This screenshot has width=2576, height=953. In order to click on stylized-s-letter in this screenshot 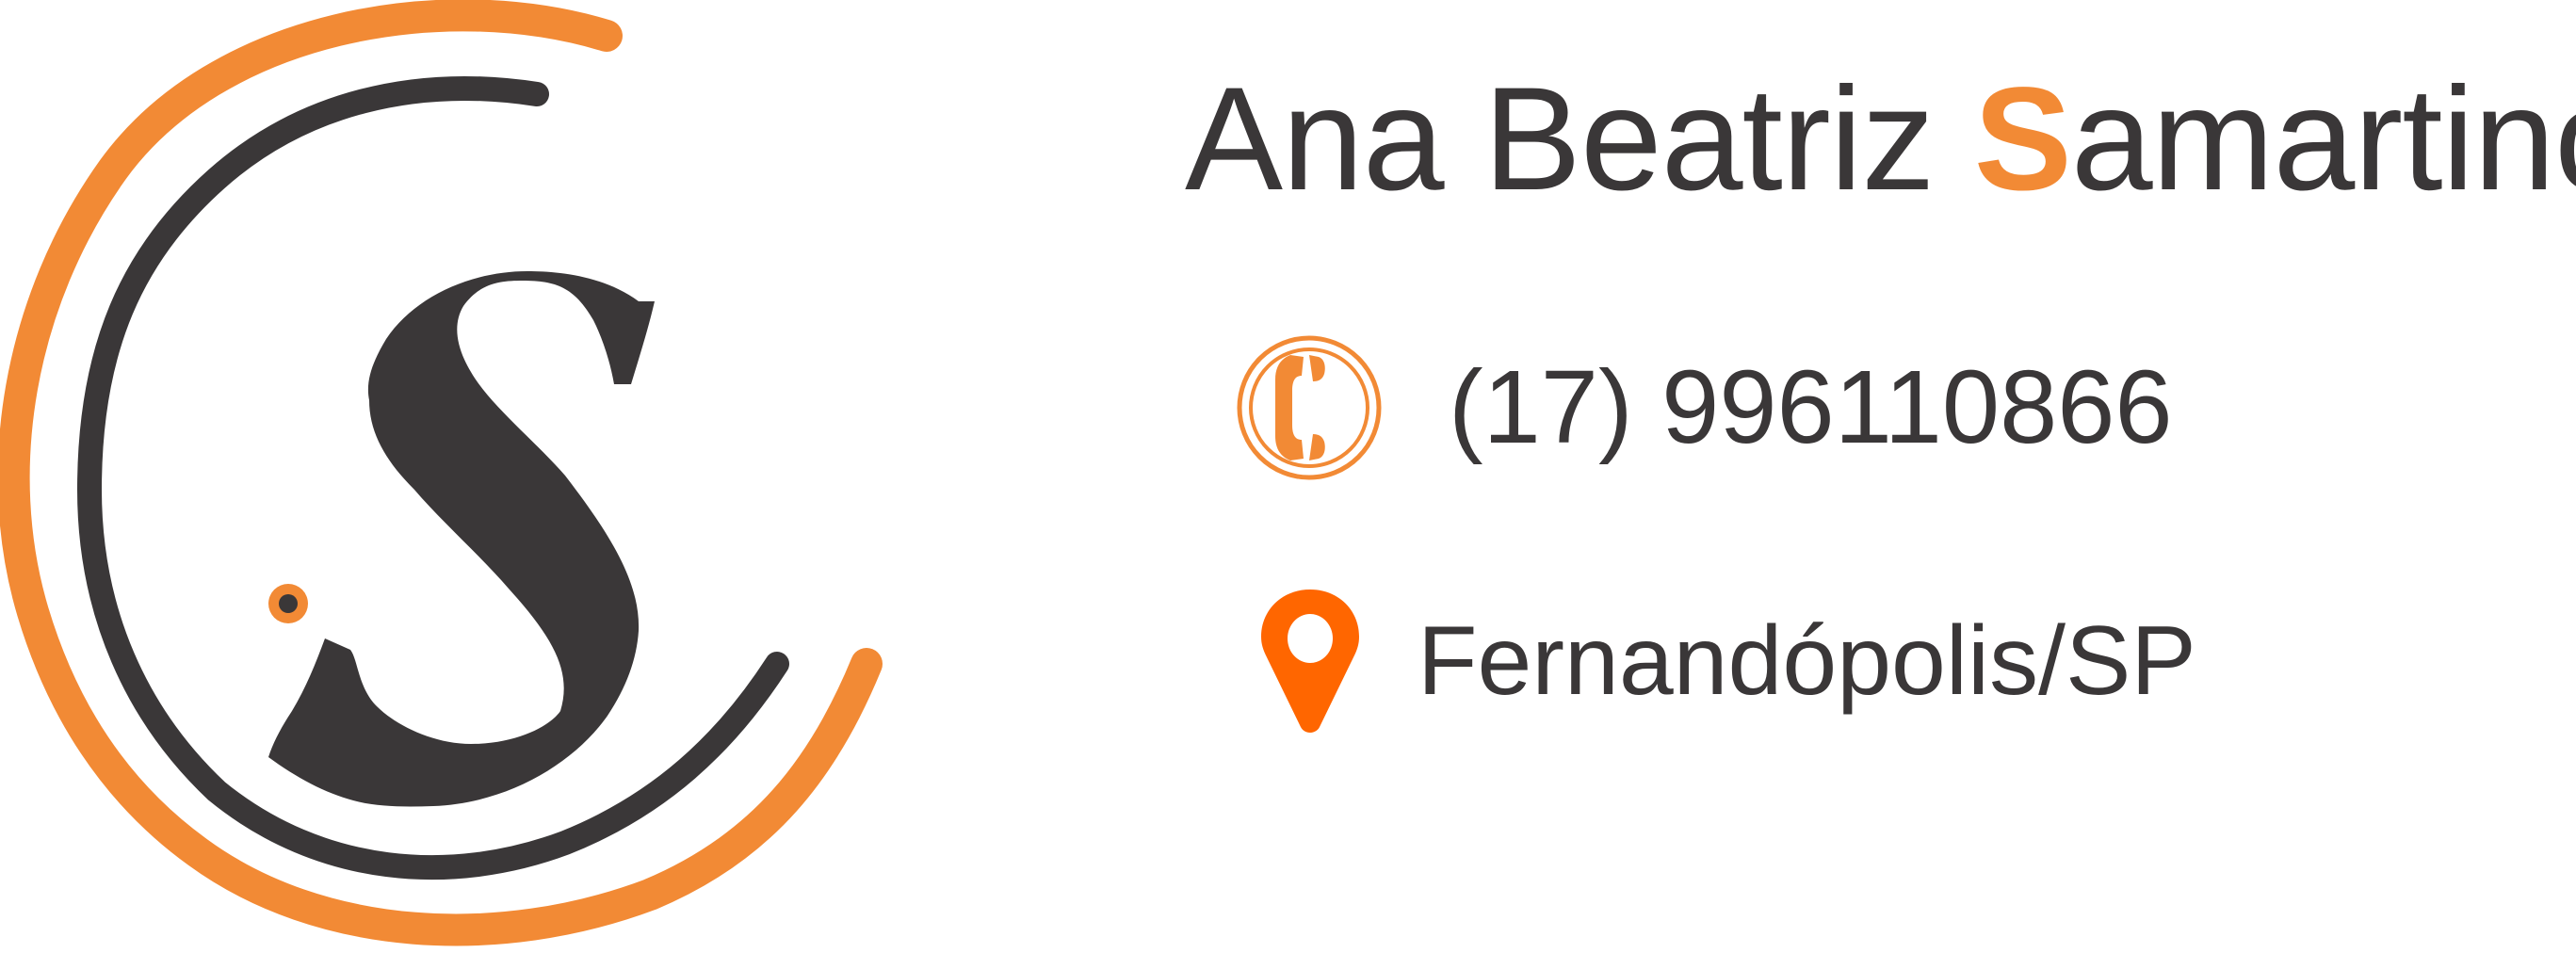, I will do `click(461, 539)`.